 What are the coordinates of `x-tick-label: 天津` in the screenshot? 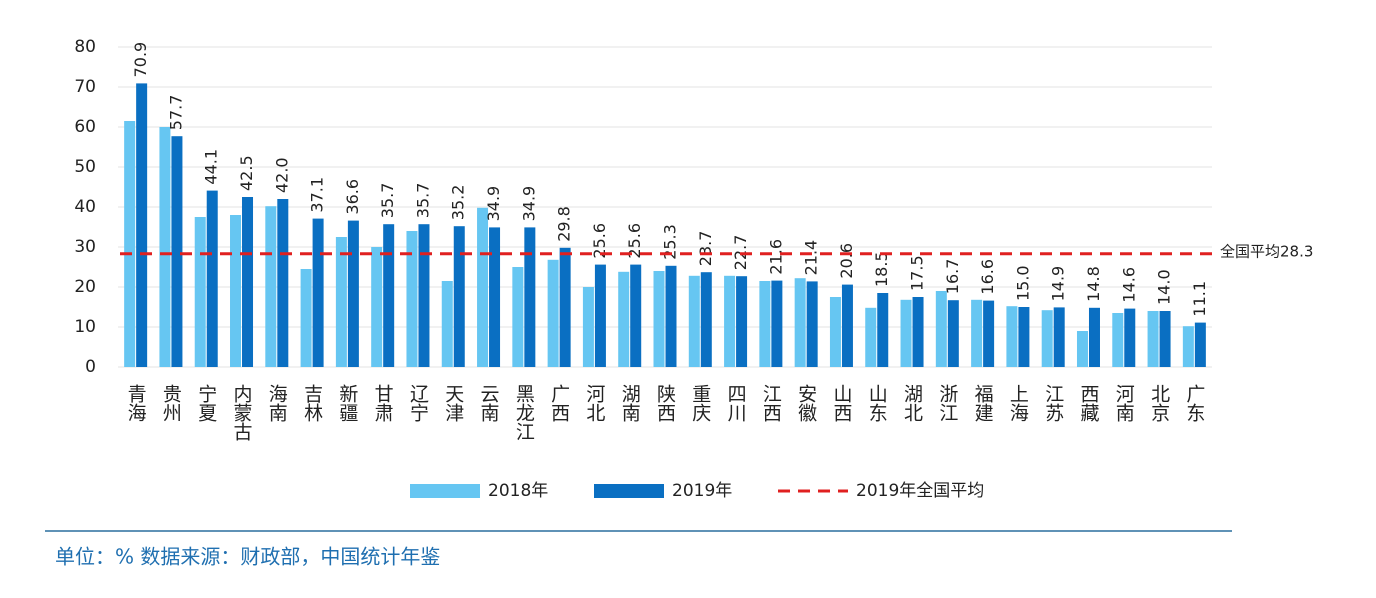 It's located at (453, 403).